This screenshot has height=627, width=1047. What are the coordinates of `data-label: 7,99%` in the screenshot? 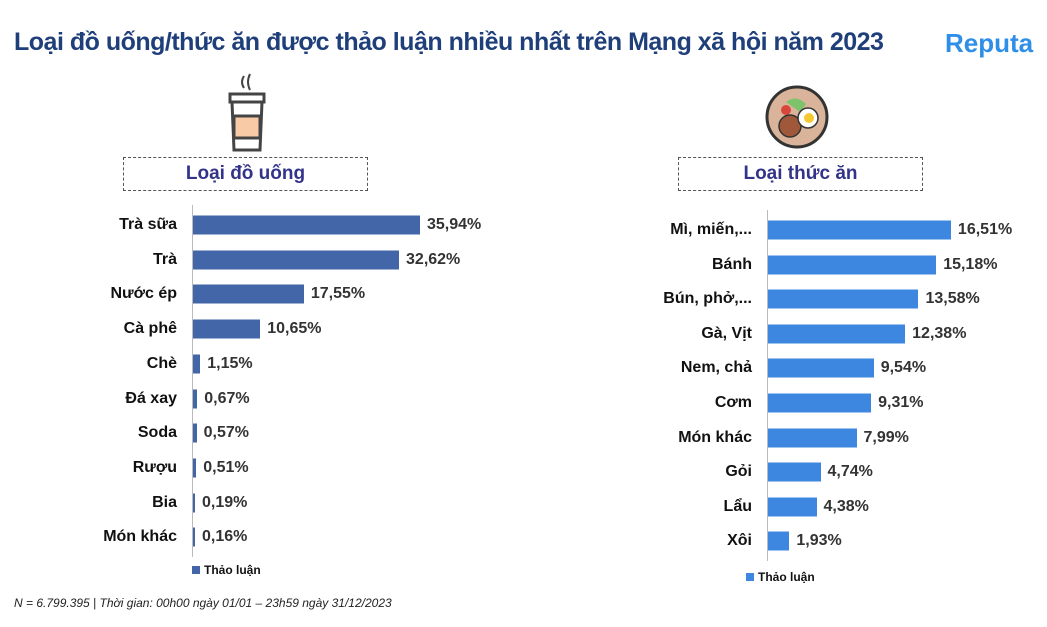 It's located at (886, 437).